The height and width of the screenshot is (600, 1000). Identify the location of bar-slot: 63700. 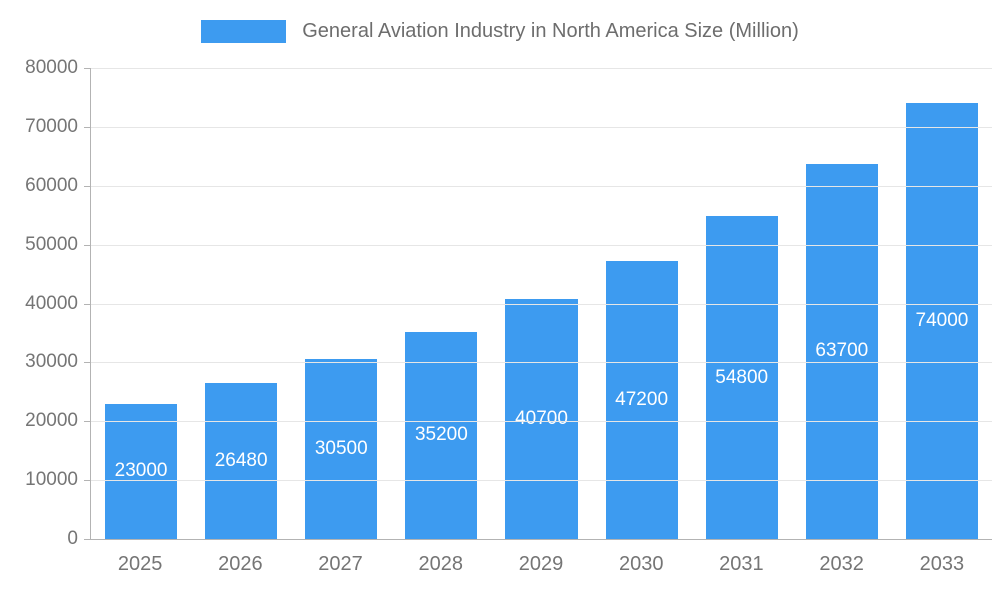
(842, 303).